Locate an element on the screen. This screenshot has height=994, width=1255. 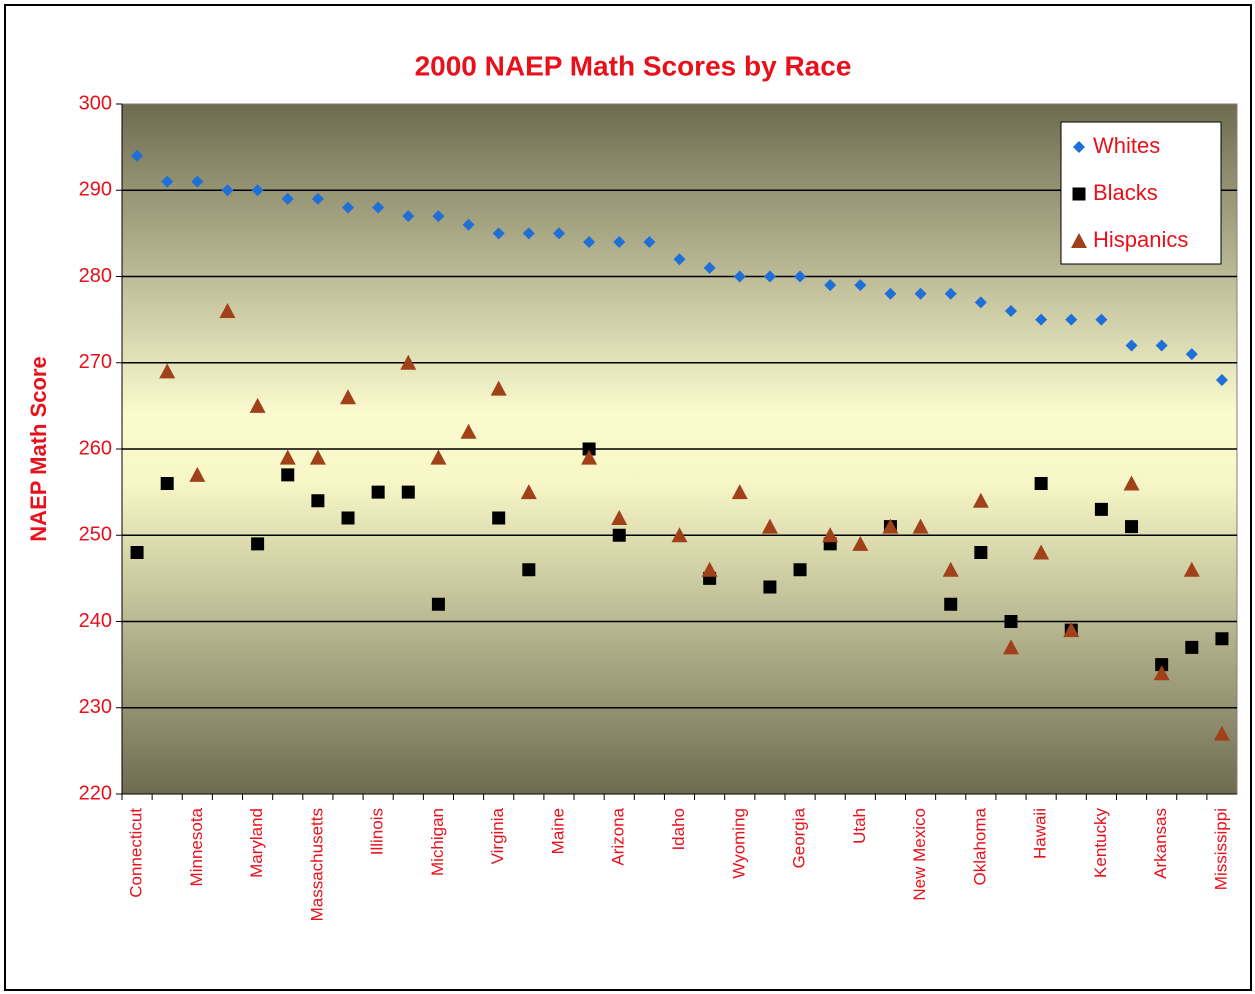
y-axis-label: NAEP Math Score is located at coordinates (38, 448).